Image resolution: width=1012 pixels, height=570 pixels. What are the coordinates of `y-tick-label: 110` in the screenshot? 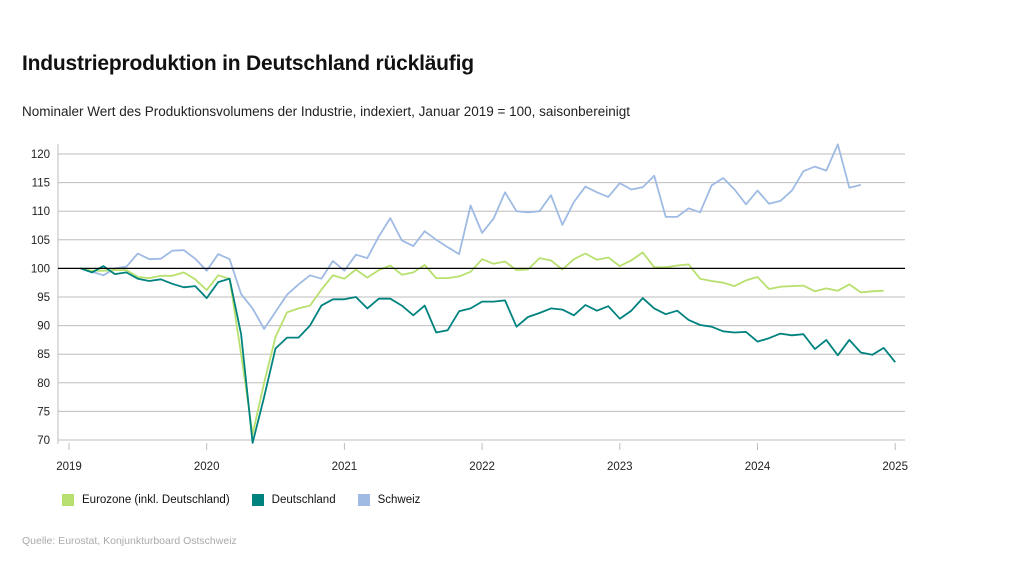 It's located at (41, 212).